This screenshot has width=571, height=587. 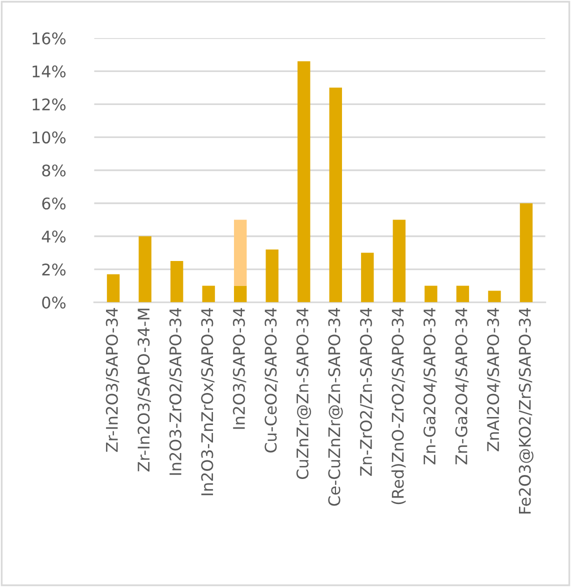 What do you see at coordinates (304, 394) in the screenshot?
I see `x-tick-label: CuZnZr@Zn-SAPO-34` at bounding box center [304, 394].